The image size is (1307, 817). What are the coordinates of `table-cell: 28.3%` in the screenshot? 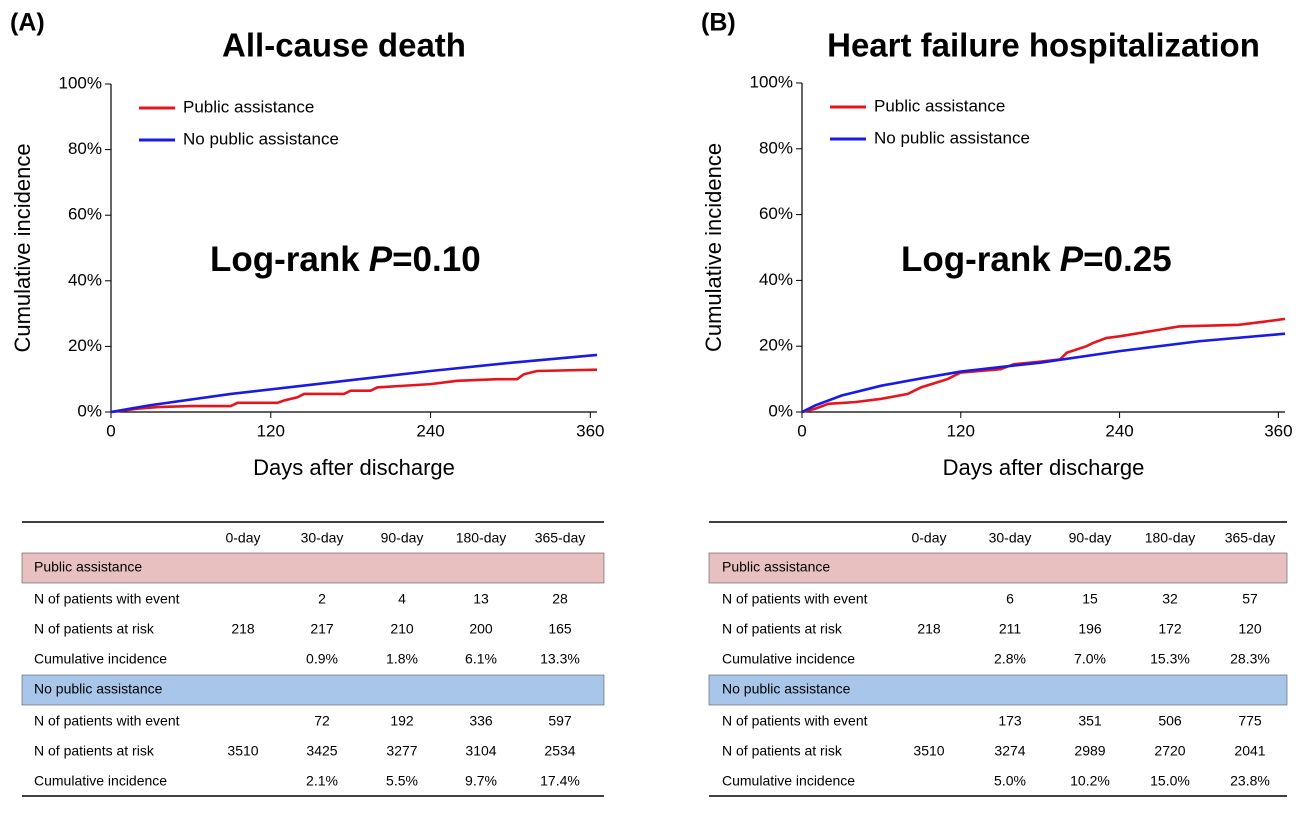 It's located at (1250, 659).